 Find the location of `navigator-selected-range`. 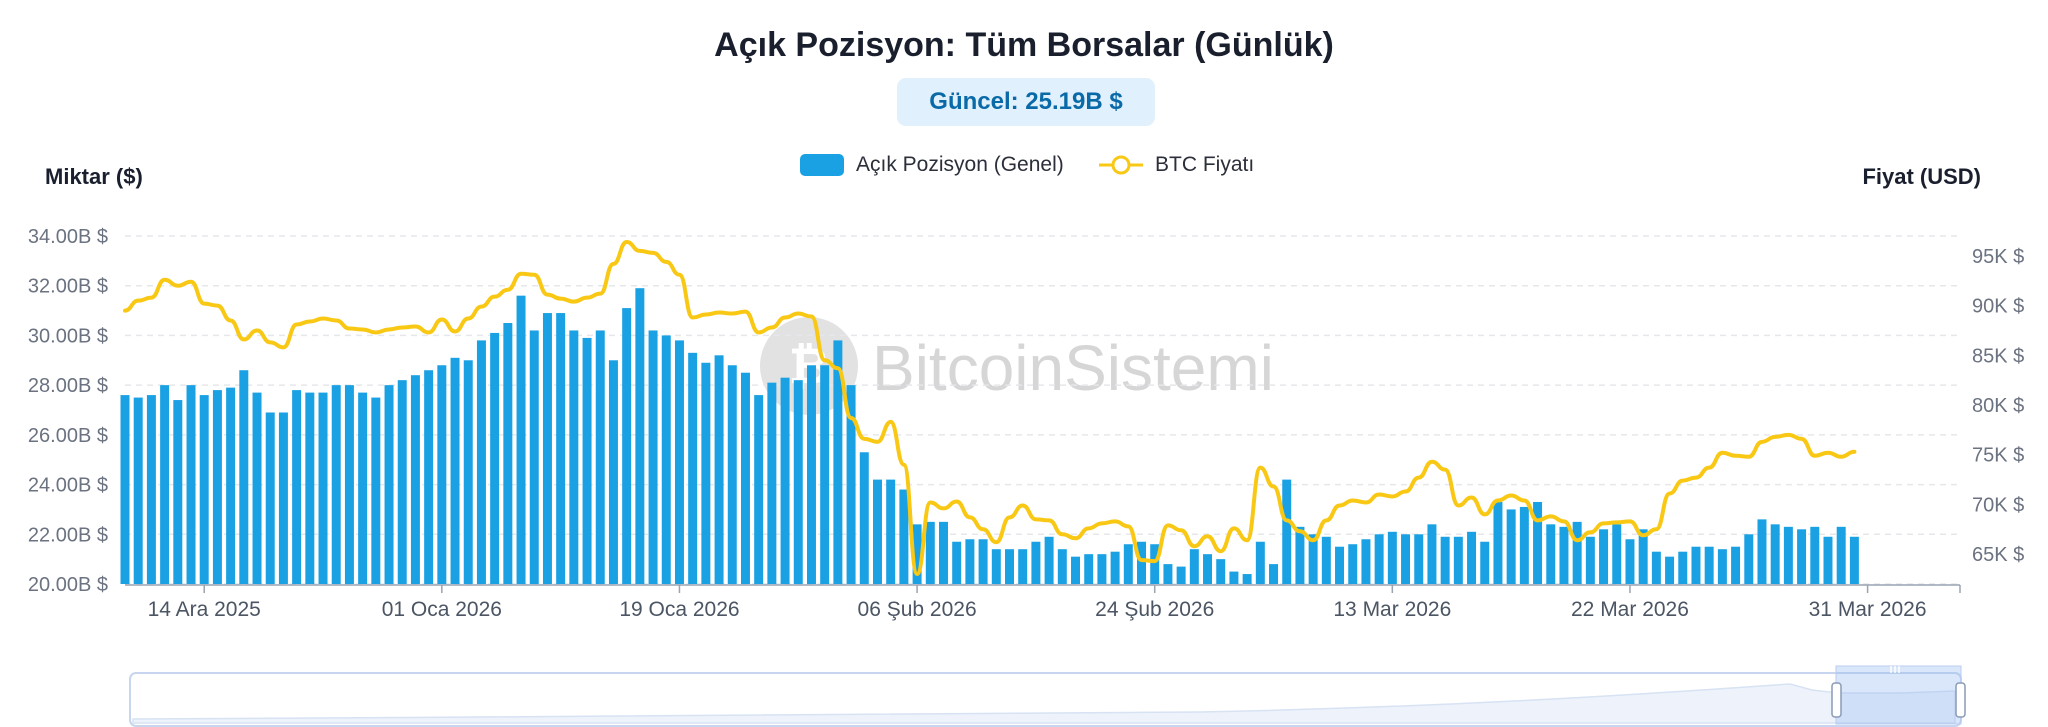

navigator-selected-range is located at coordinates (1898, 695).